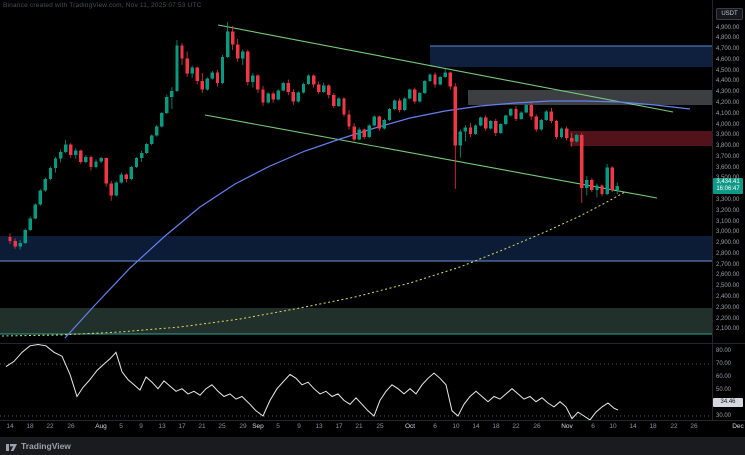 The height and width of the screenshot is (455, 745). Describe the element at coordinates (431, 156) in the screenshot. I see `channel-lower` at that location.